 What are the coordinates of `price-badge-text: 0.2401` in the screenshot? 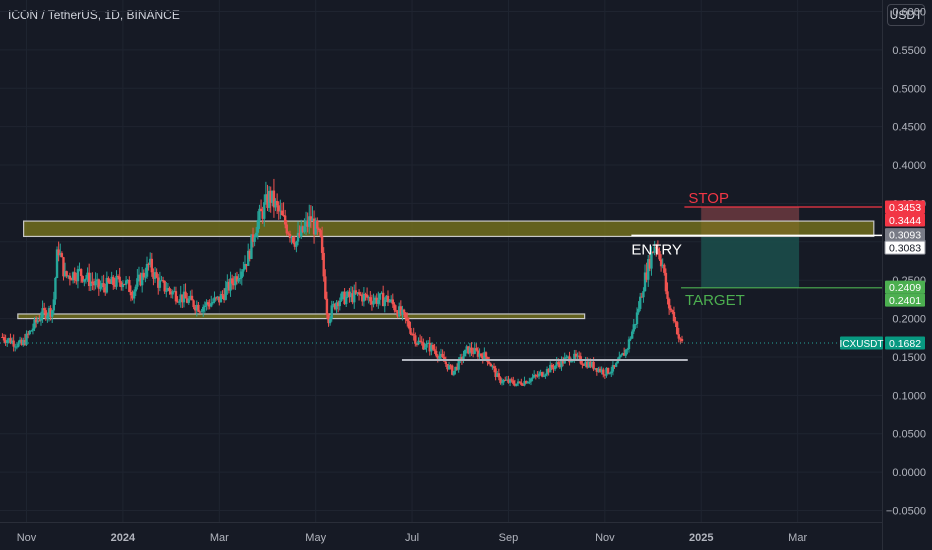 It's located at (905, 301).